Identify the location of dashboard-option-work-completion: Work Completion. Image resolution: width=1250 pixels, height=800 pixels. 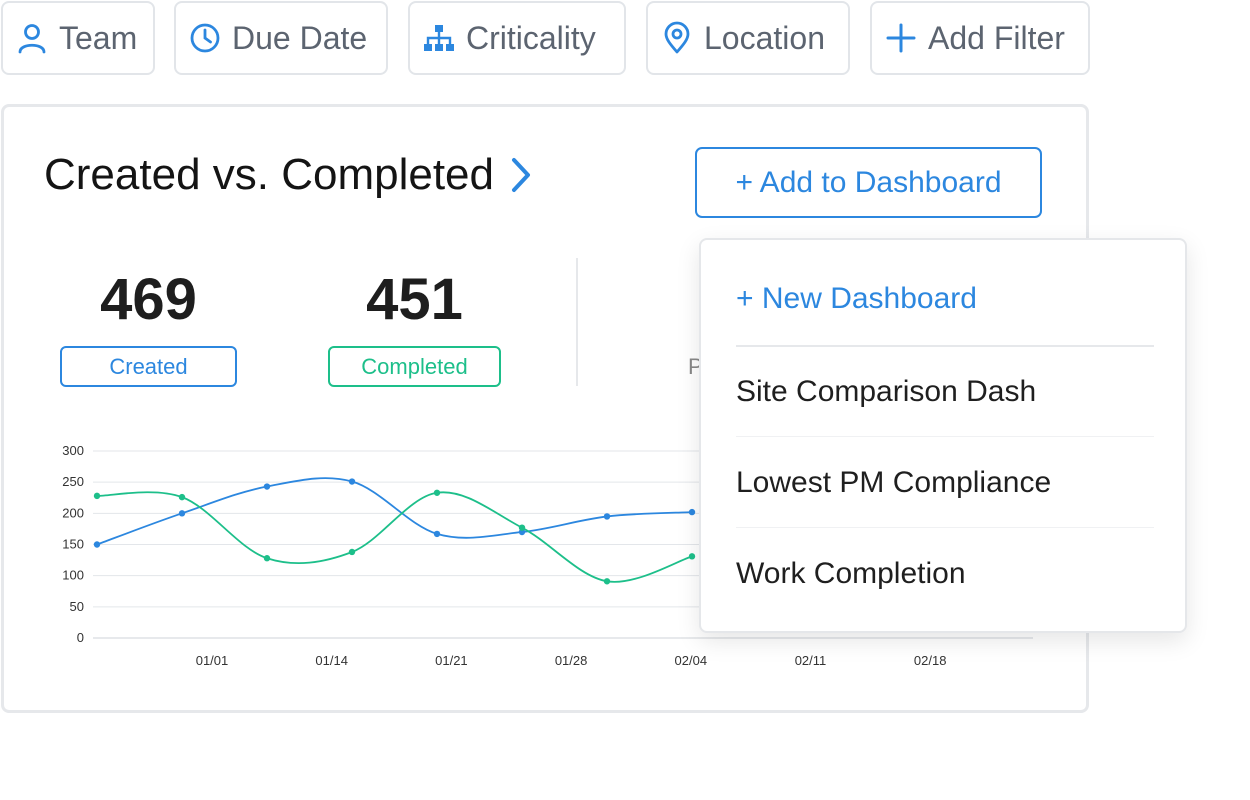
(851, 573).